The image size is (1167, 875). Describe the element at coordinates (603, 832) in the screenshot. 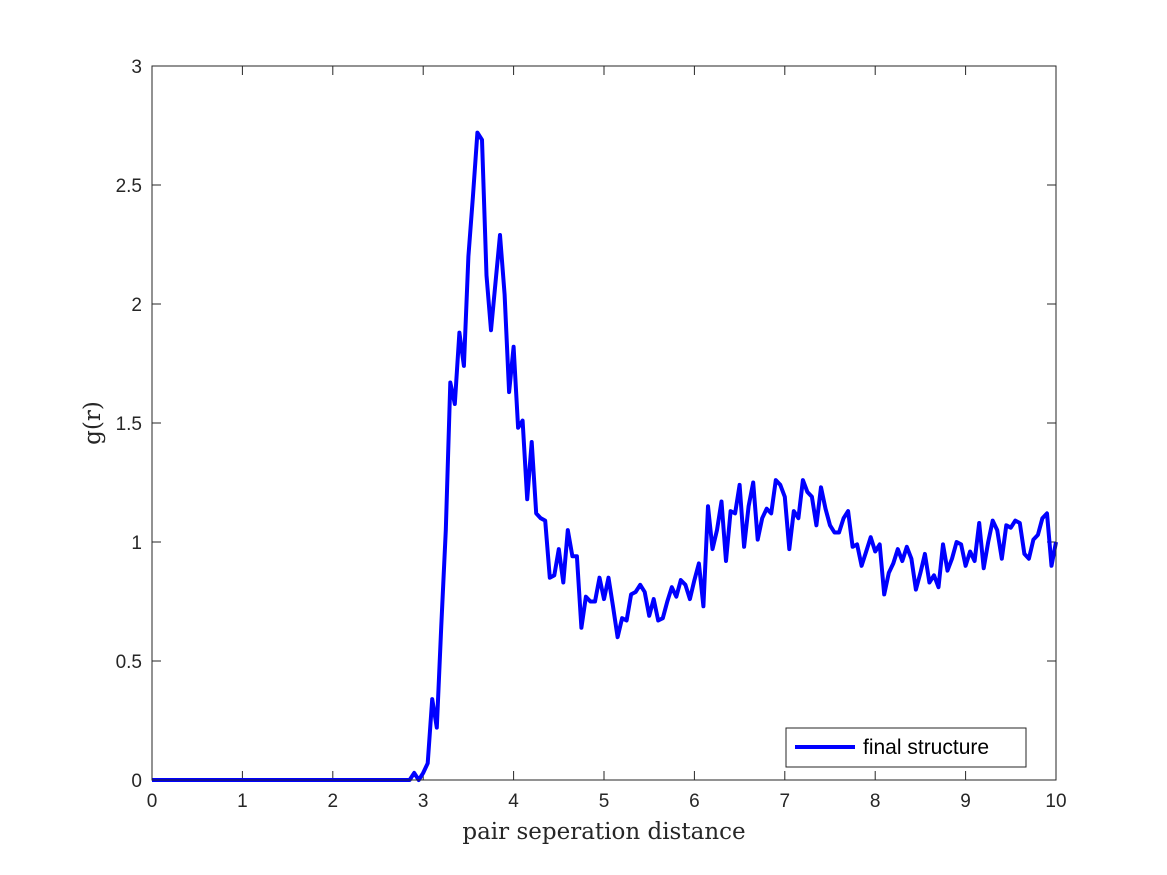

I see `x-axis-title: pair seperation distance` at that location.